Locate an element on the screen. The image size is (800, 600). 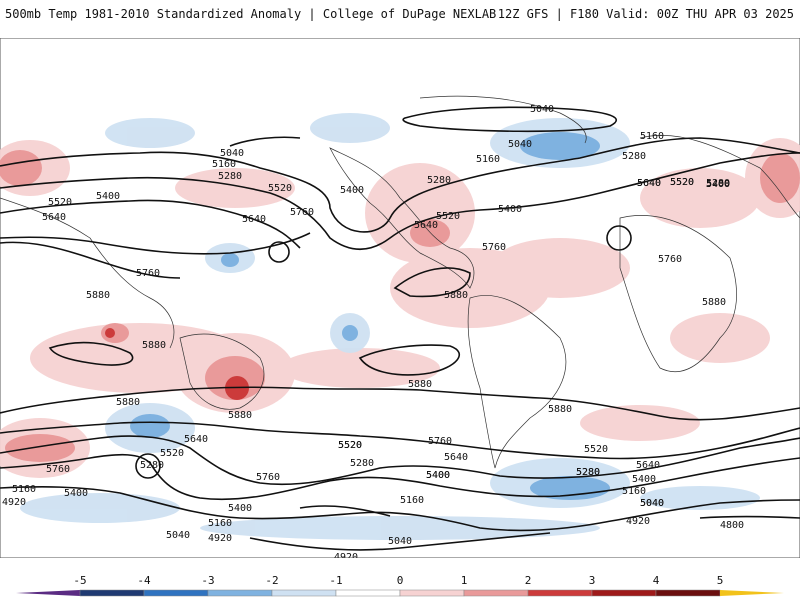
contour-label: 4800 is located at coordinates (732, 525).